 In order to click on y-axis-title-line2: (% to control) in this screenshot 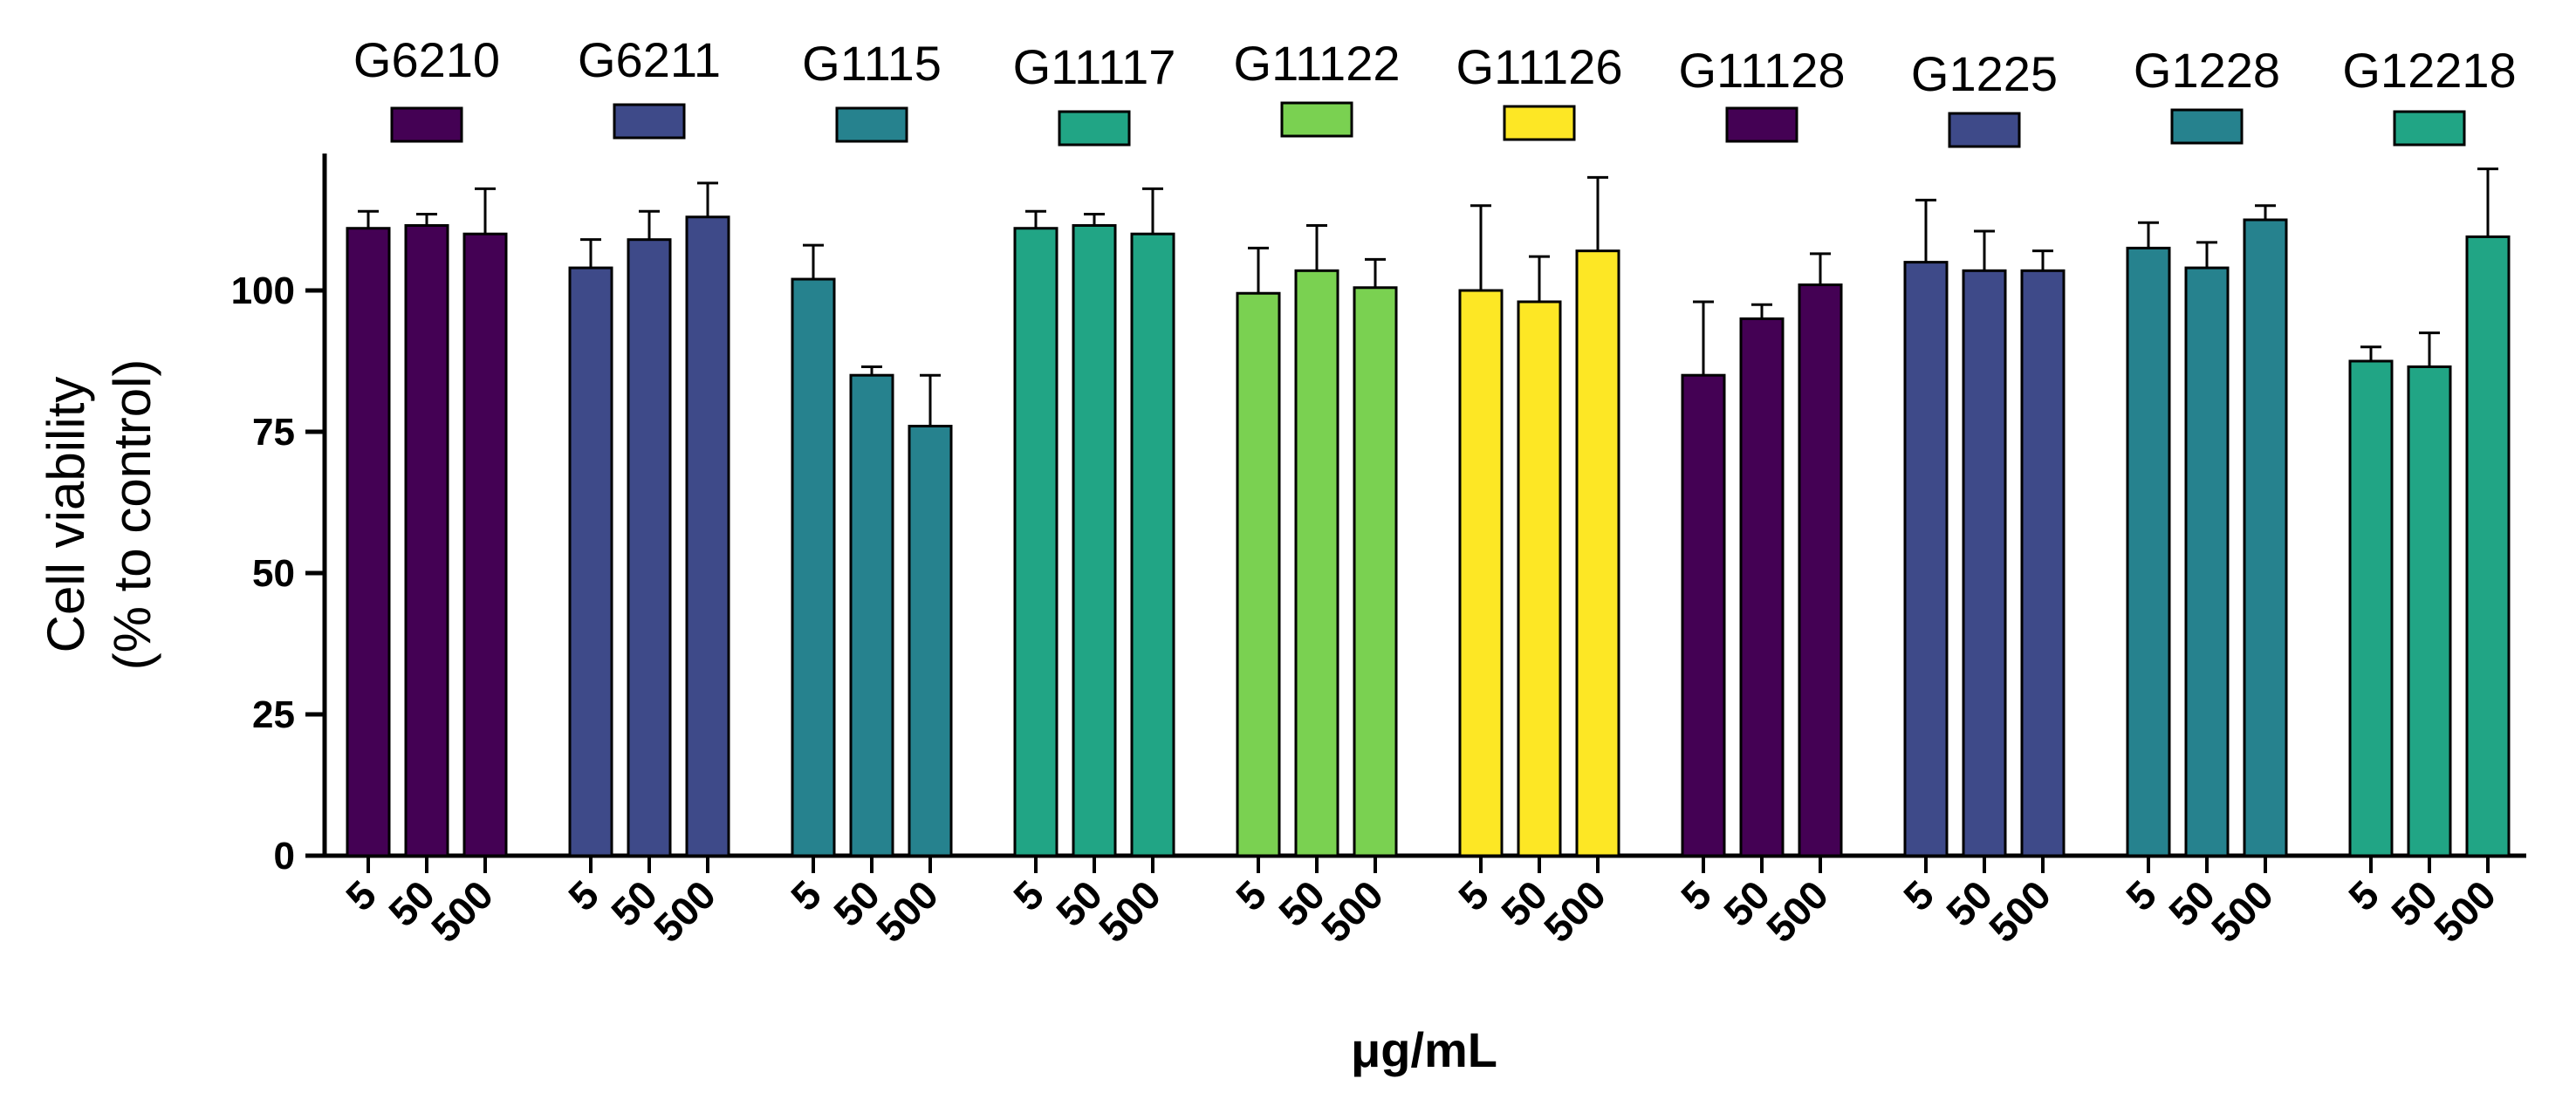, I will do `click(132, 515)`.